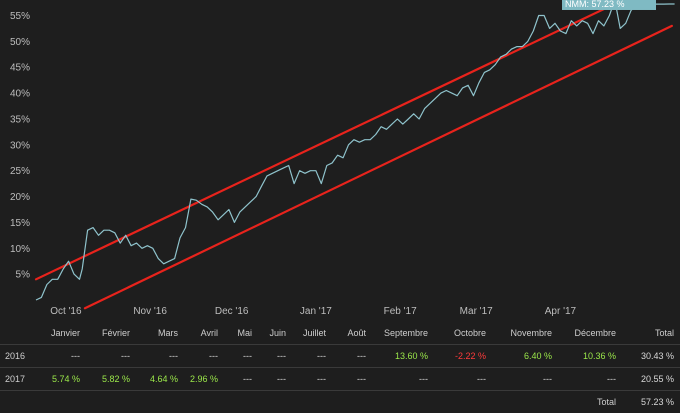 The width and height of the screenshot is (680, 413). What do you see at coordinates (651, 333) in the screenshot?
I see `header-cell: Total` at bounding box center [651, 333].